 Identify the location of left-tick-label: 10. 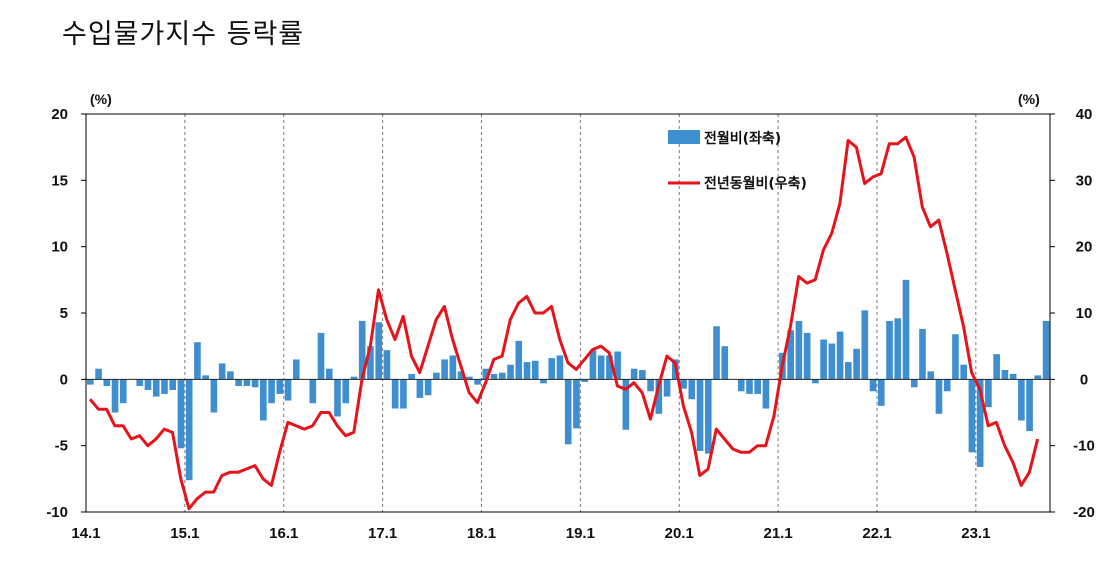
(59, 247).